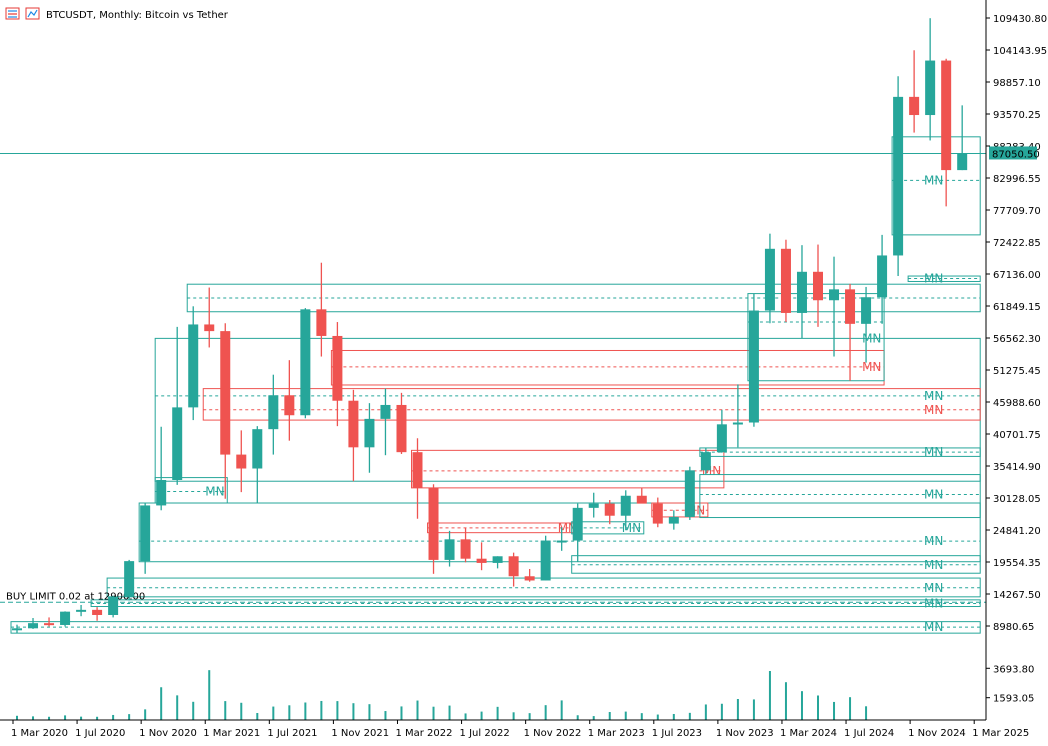 This screenshot has height=746, width=1048. Describe the element at coordinates (1017, 499) in the screenshot. I see `price-tick-label: 30128.05` at that location.